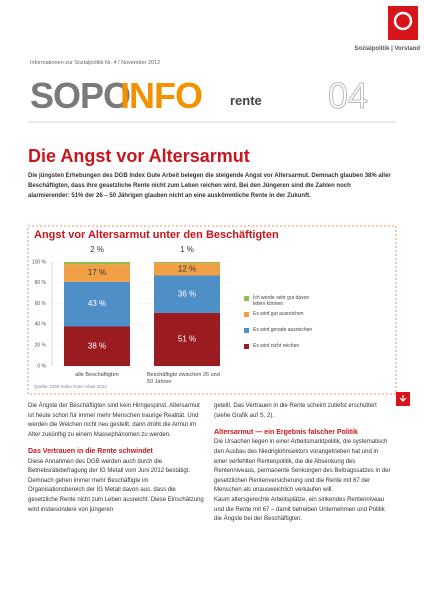 This screenshot has height=600, width=424. What do you see at coordinates (97, 249) in the screenshot?
I see `value-label: 2 %` at bounding box center [97, 249].